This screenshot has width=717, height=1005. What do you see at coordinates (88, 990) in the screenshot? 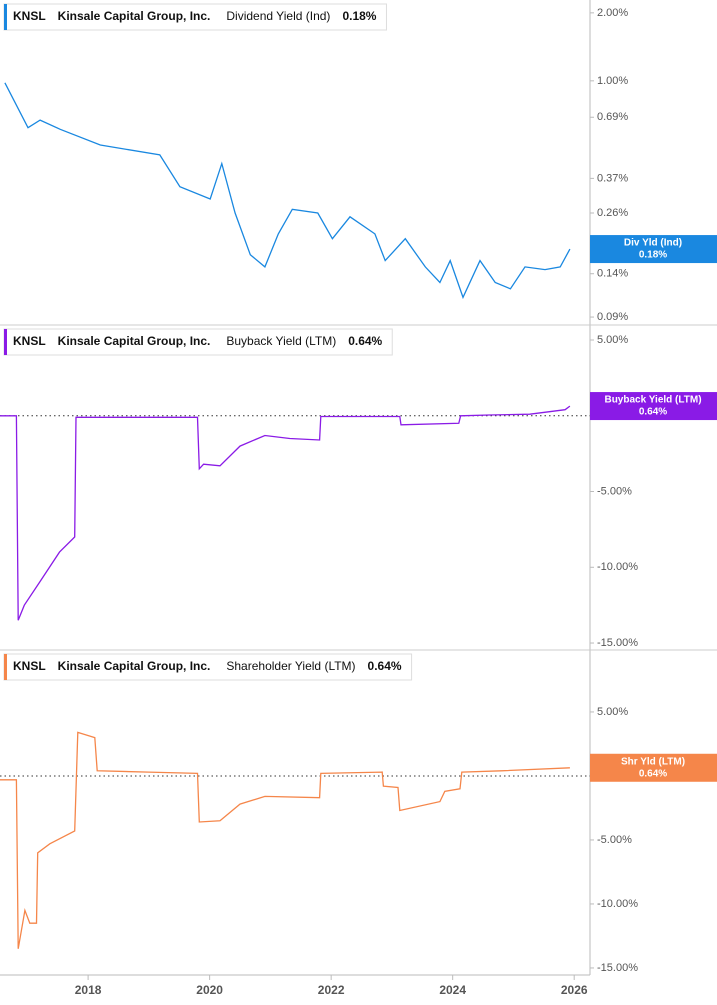
I see `x-tick-label: 2018` at bounding box center [88, 990].